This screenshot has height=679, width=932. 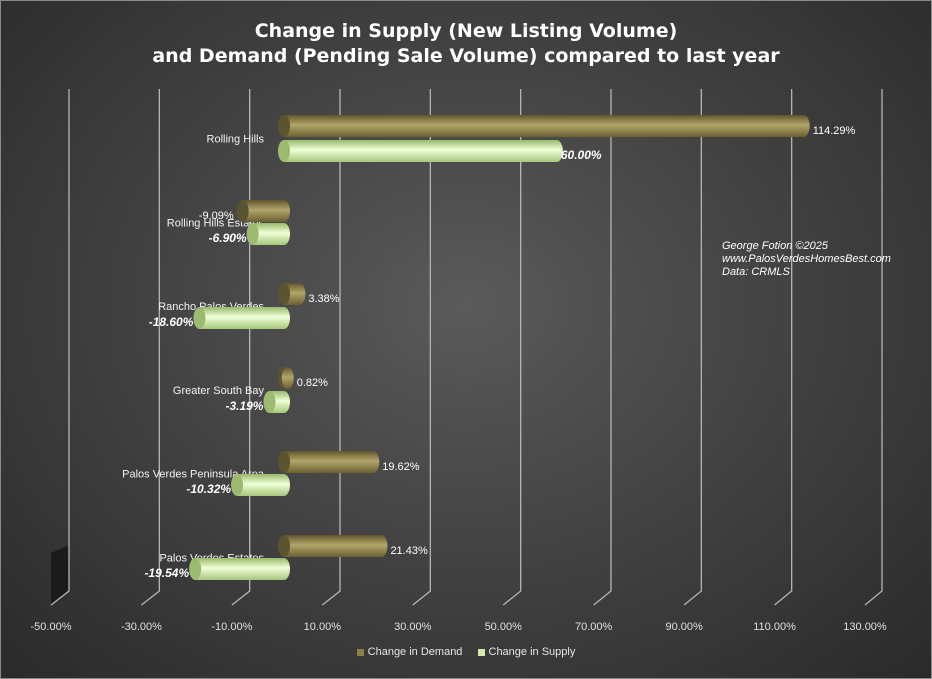 What do you see at coordinates (141, 627) in the screenshot?
I see `x-tick-label: -30.00%` at bounding box center [141, 627].